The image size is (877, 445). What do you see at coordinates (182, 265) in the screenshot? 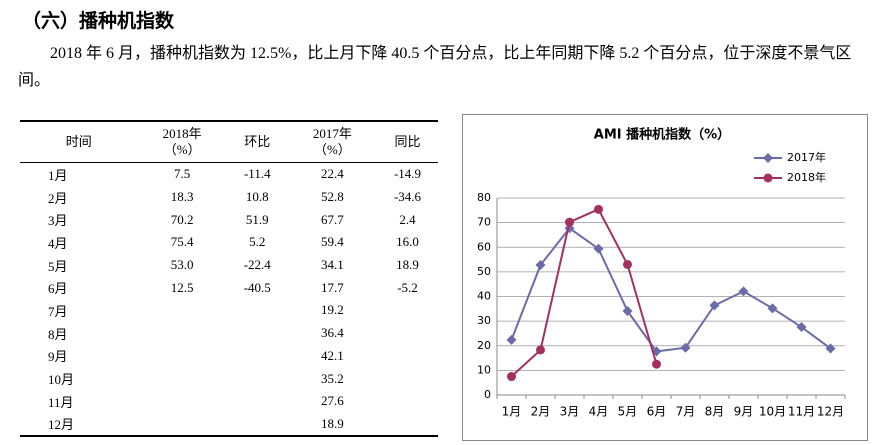
I see `table-cell: 53.0` at bounding box center [182, 265].